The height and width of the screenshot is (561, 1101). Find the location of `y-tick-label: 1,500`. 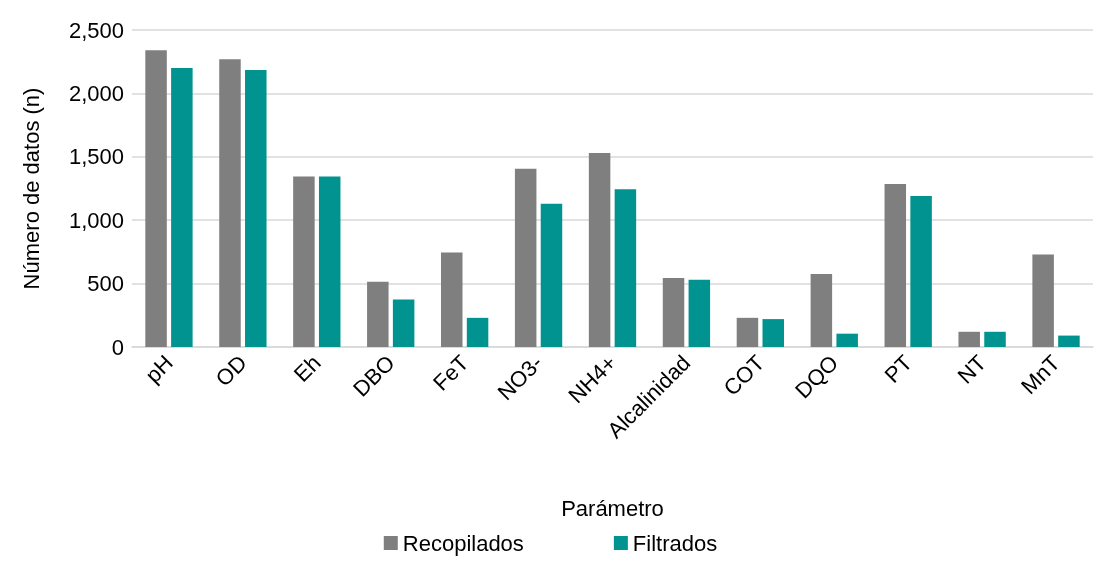

y-tick-label: 1,500 is located at coordinates (96, 157).